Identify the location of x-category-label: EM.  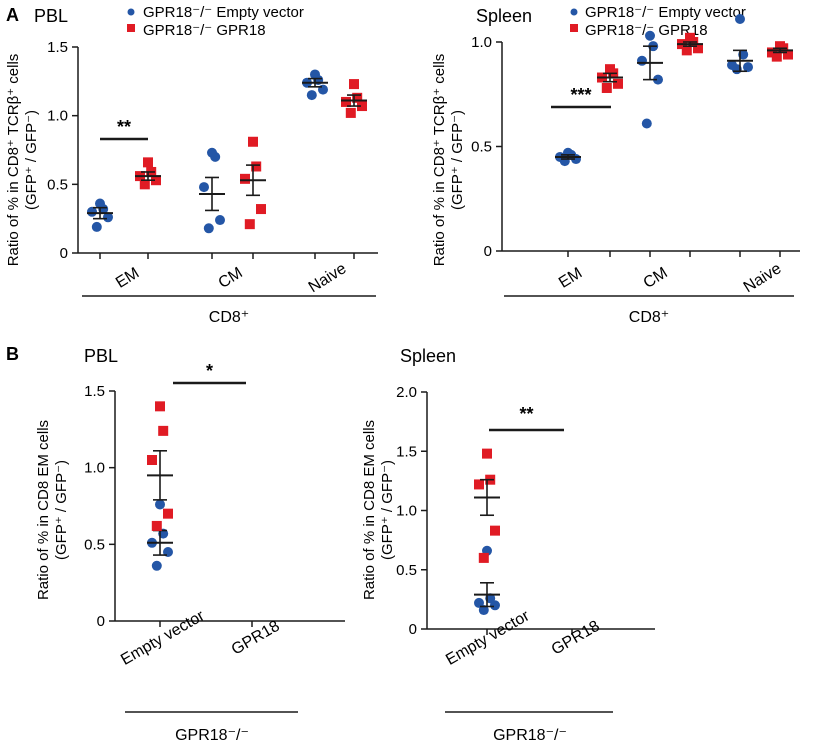
(570, 278).